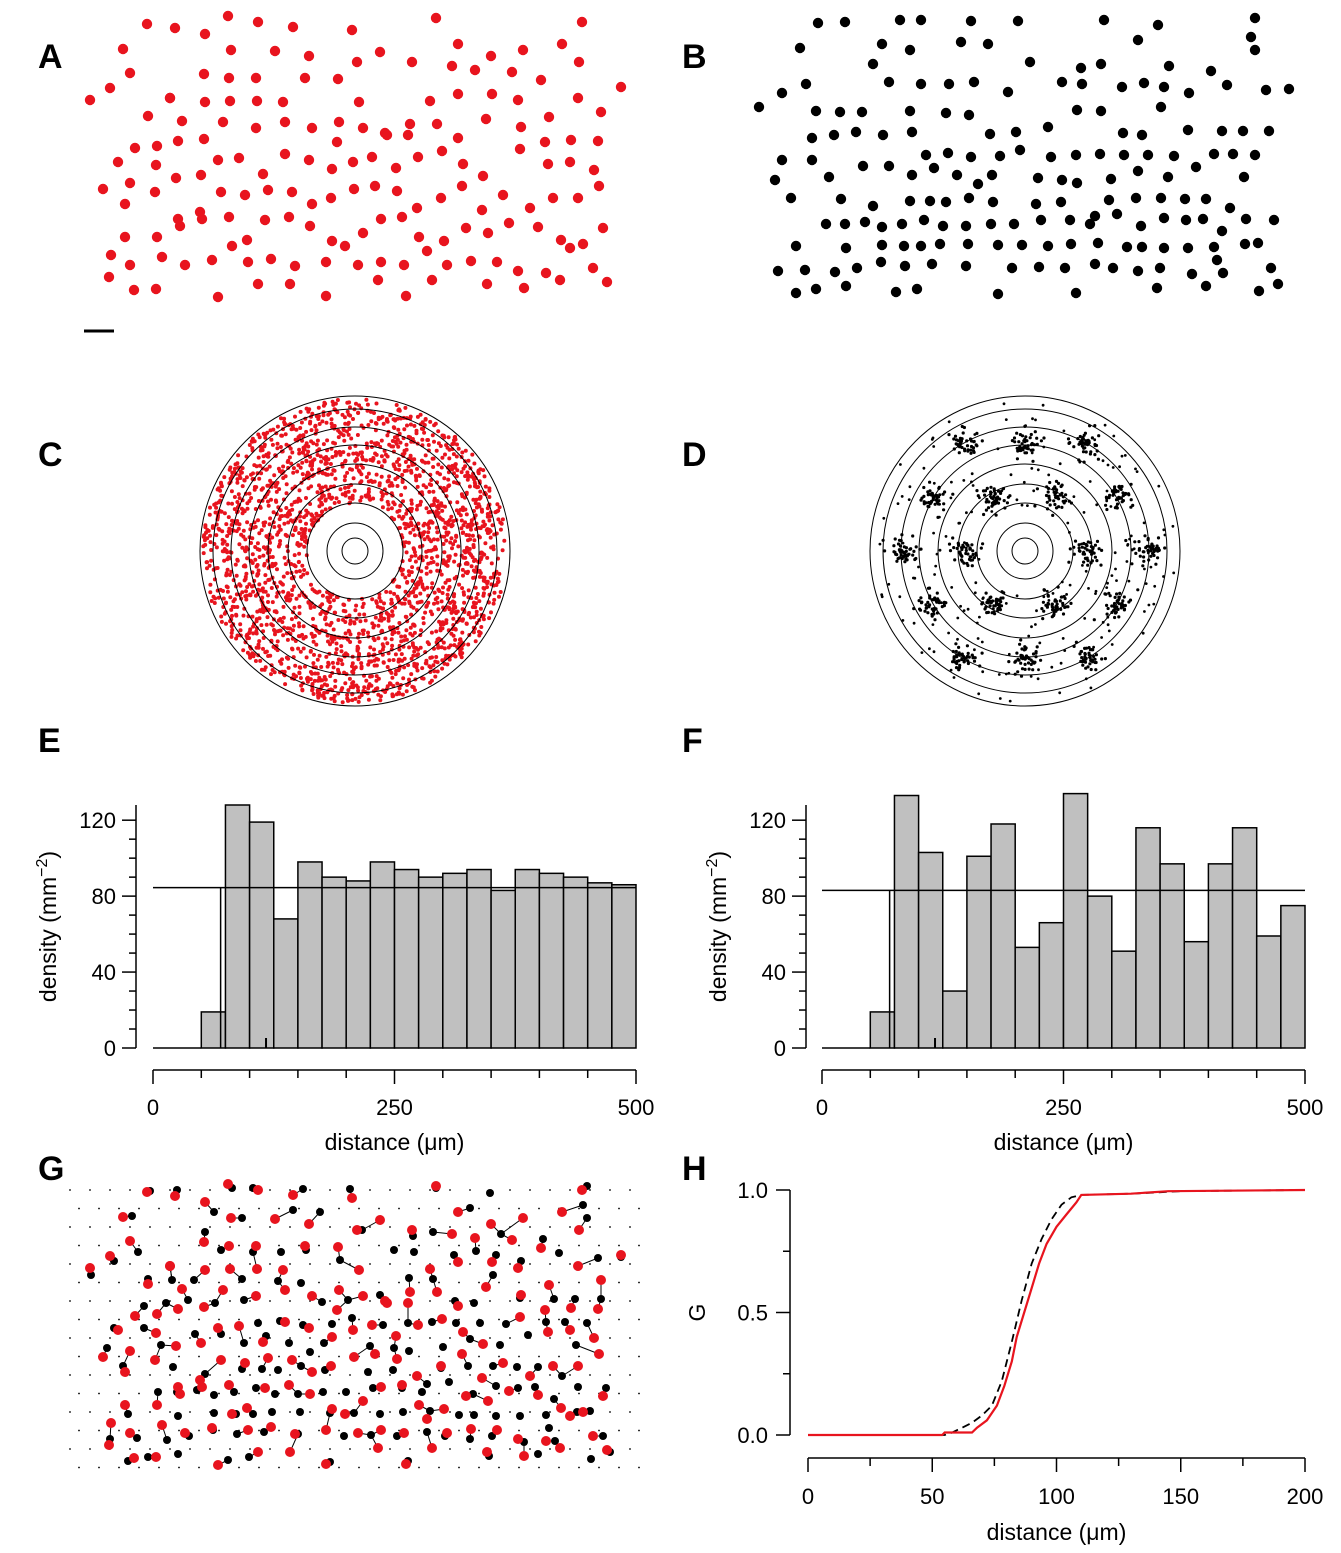 The image size is (1341, 1553). I want to click on x-tick-label: 50, so click(932, 1496).